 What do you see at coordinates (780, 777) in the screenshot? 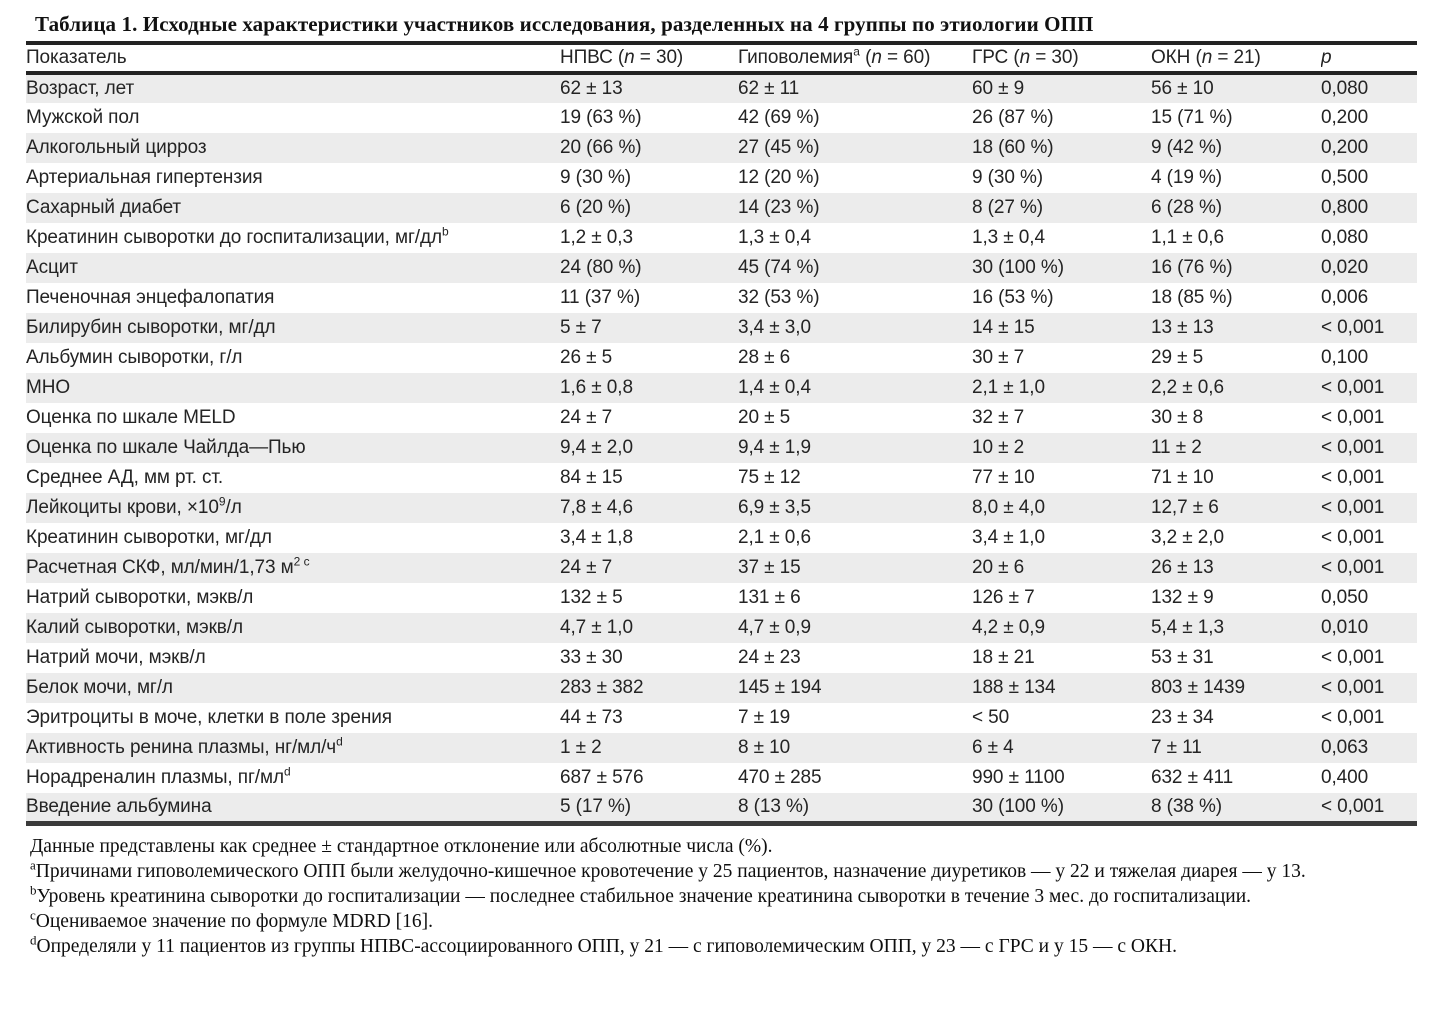
I see `cell-value-hypovolemia: 470 ± 285` at bounding box center [780, 777].